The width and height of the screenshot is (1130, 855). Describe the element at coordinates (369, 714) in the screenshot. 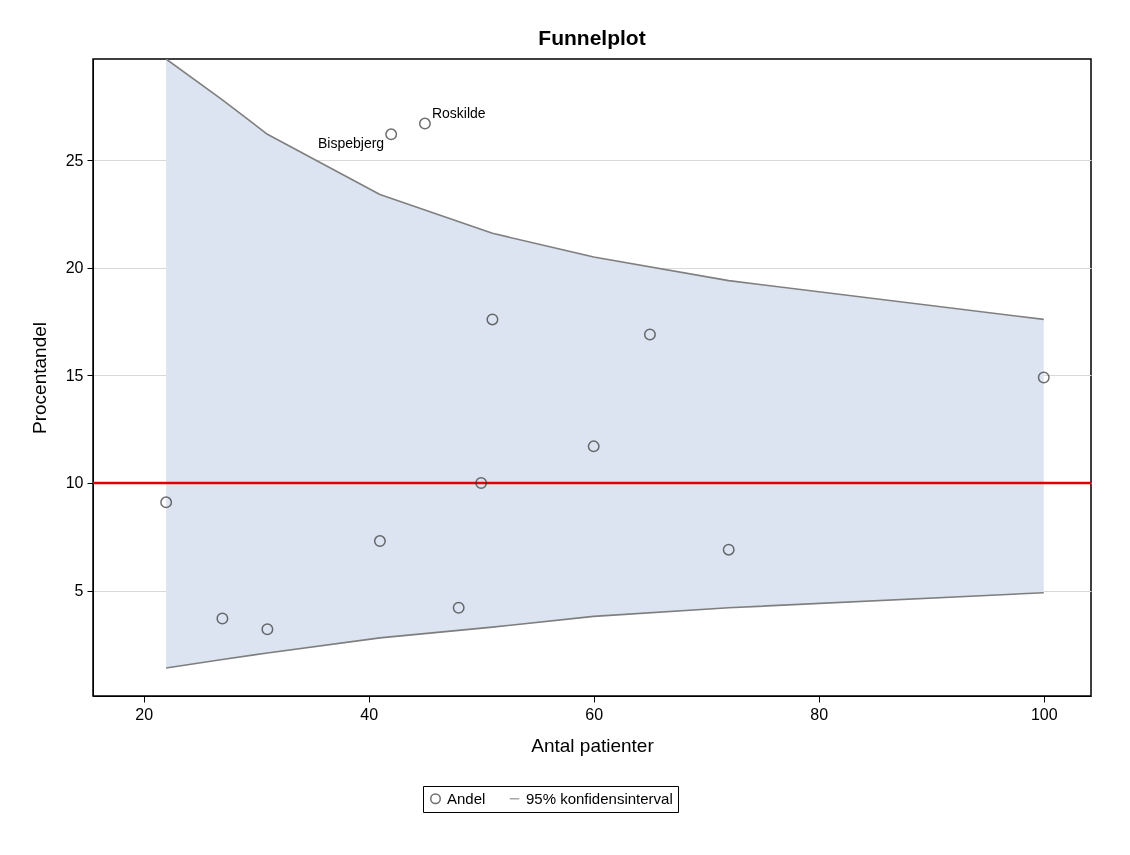

I see `x-tick-label: 40` at that location.